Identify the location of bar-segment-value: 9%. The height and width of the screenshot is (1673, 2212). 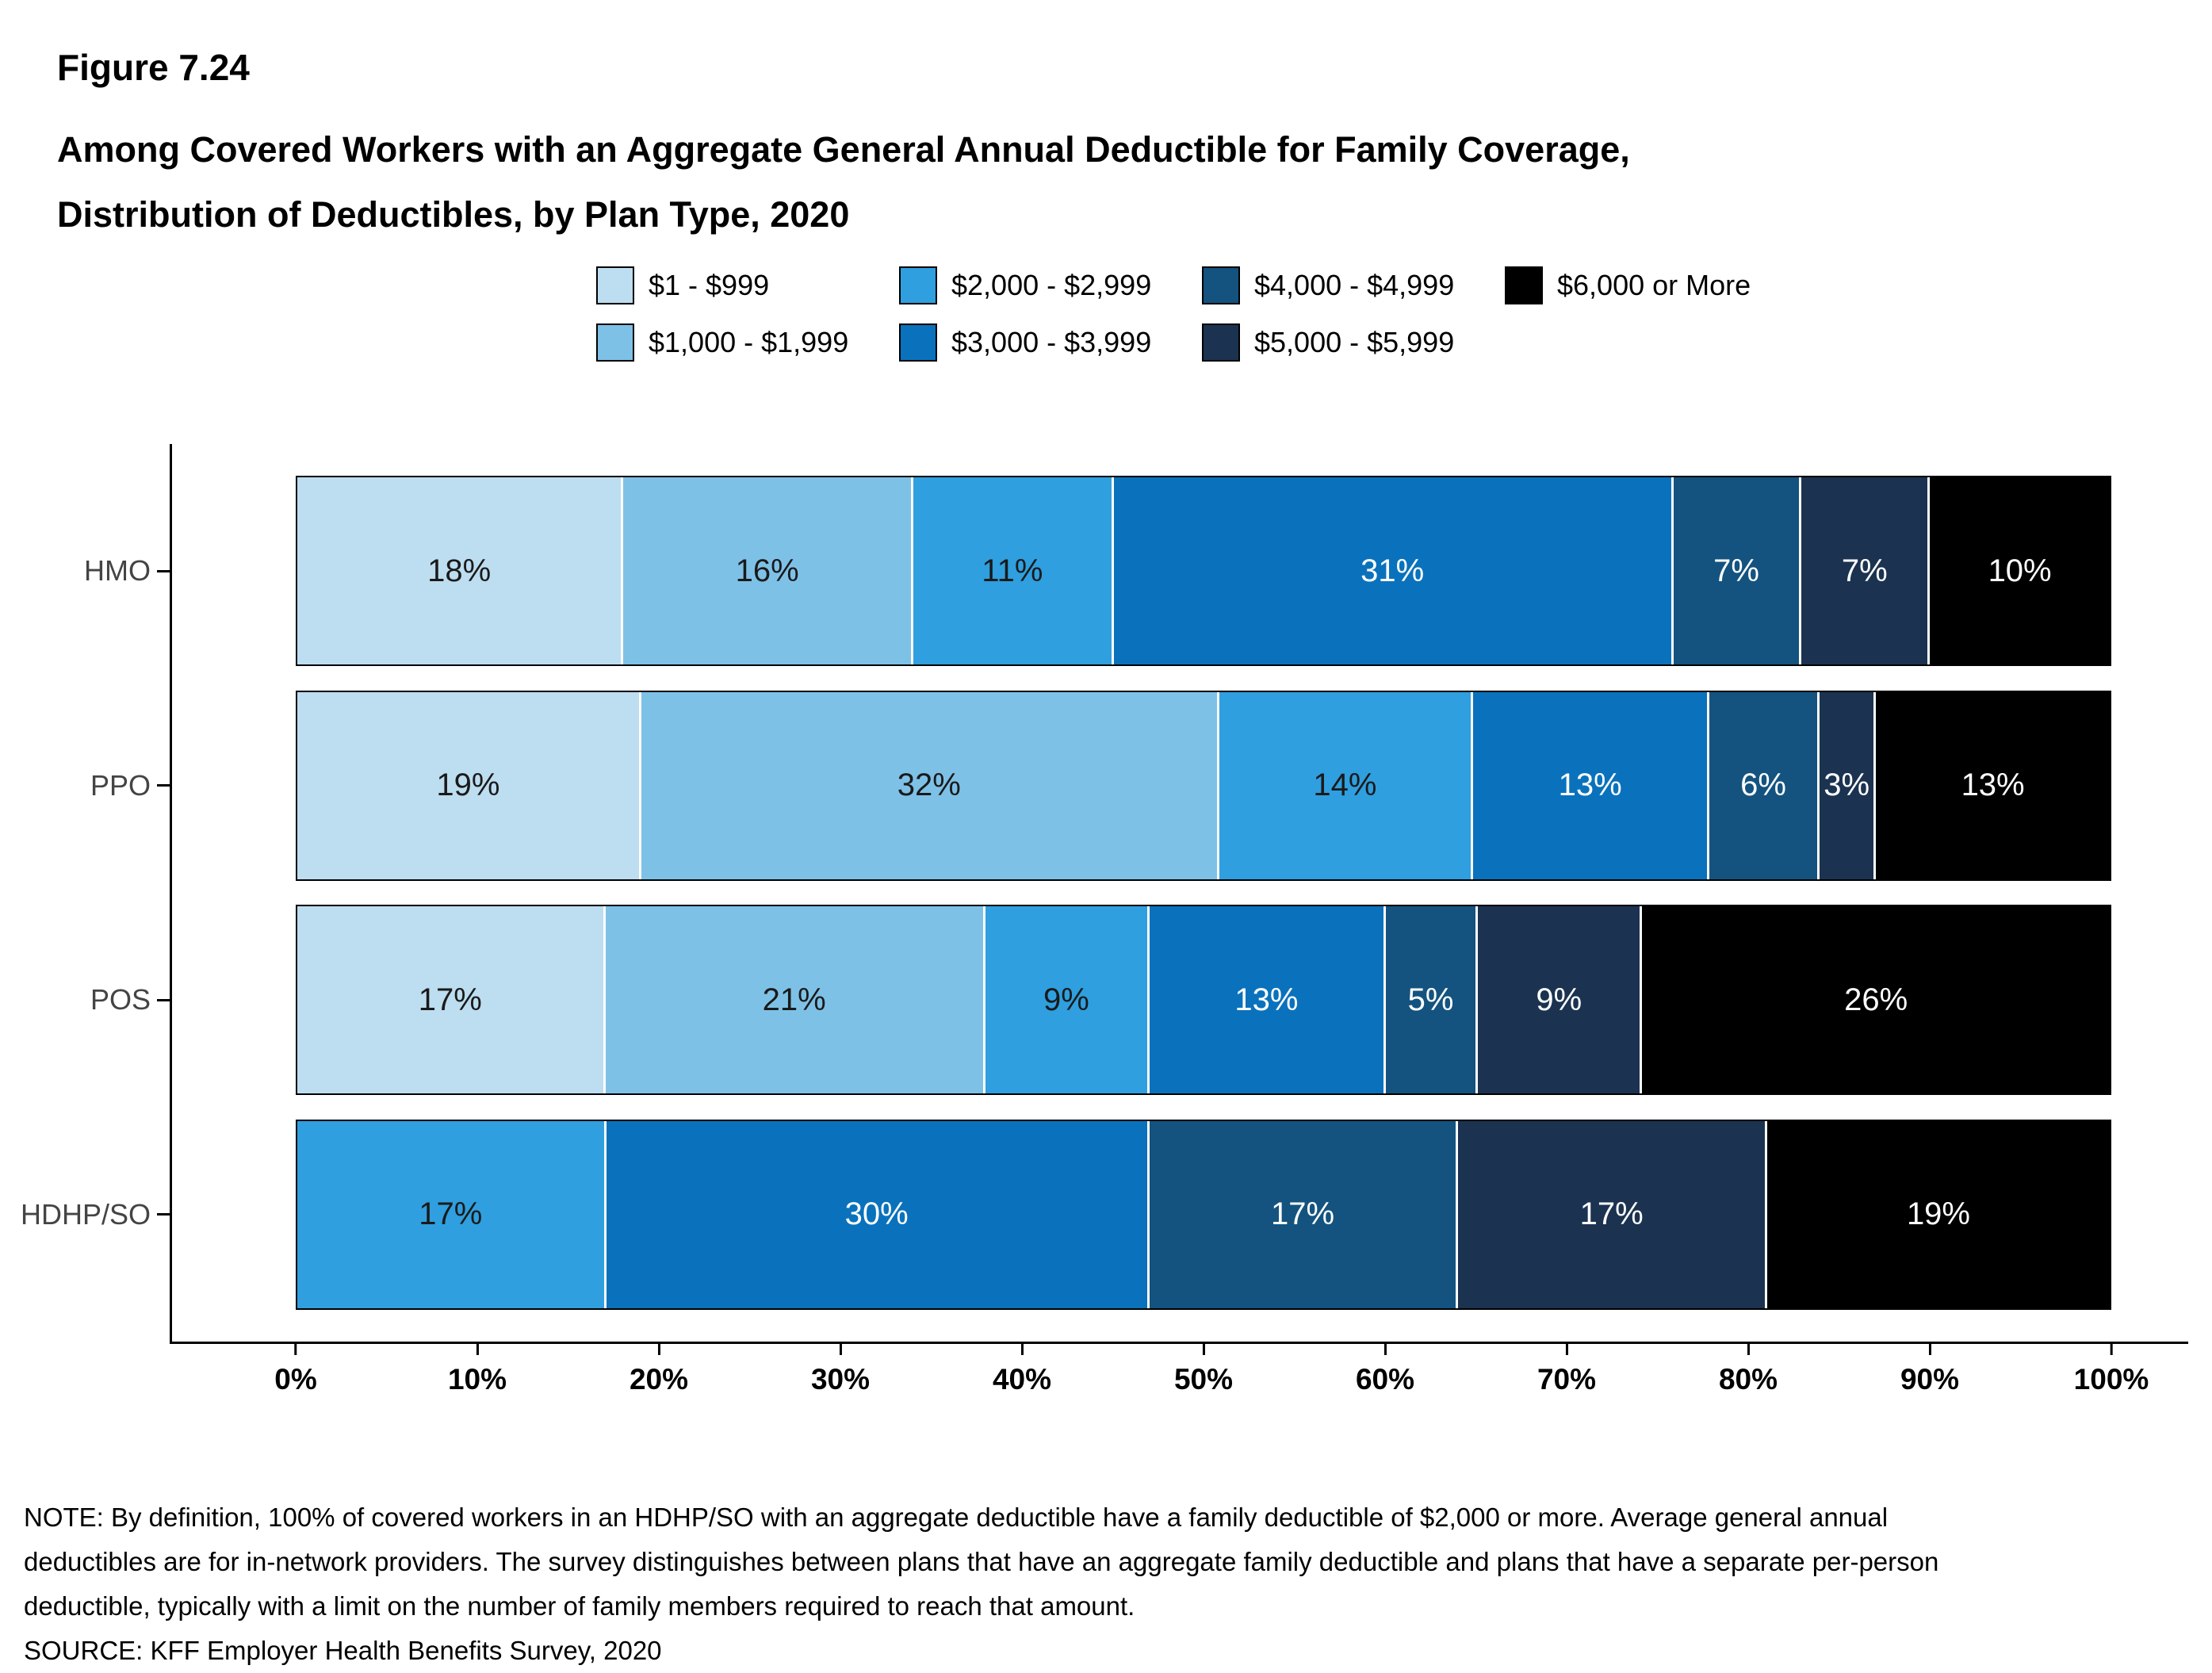
(1559, 999).